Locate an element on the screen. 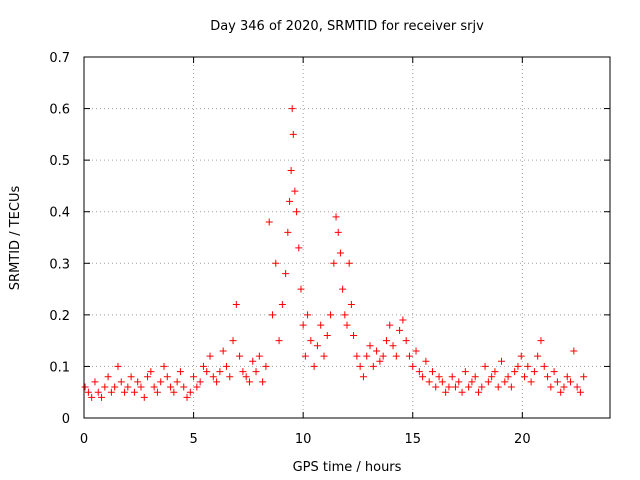 Image resolution: width=640 pixels, height=480 pixels. x-tick-label: 0 is located at coordinates (84, 439).